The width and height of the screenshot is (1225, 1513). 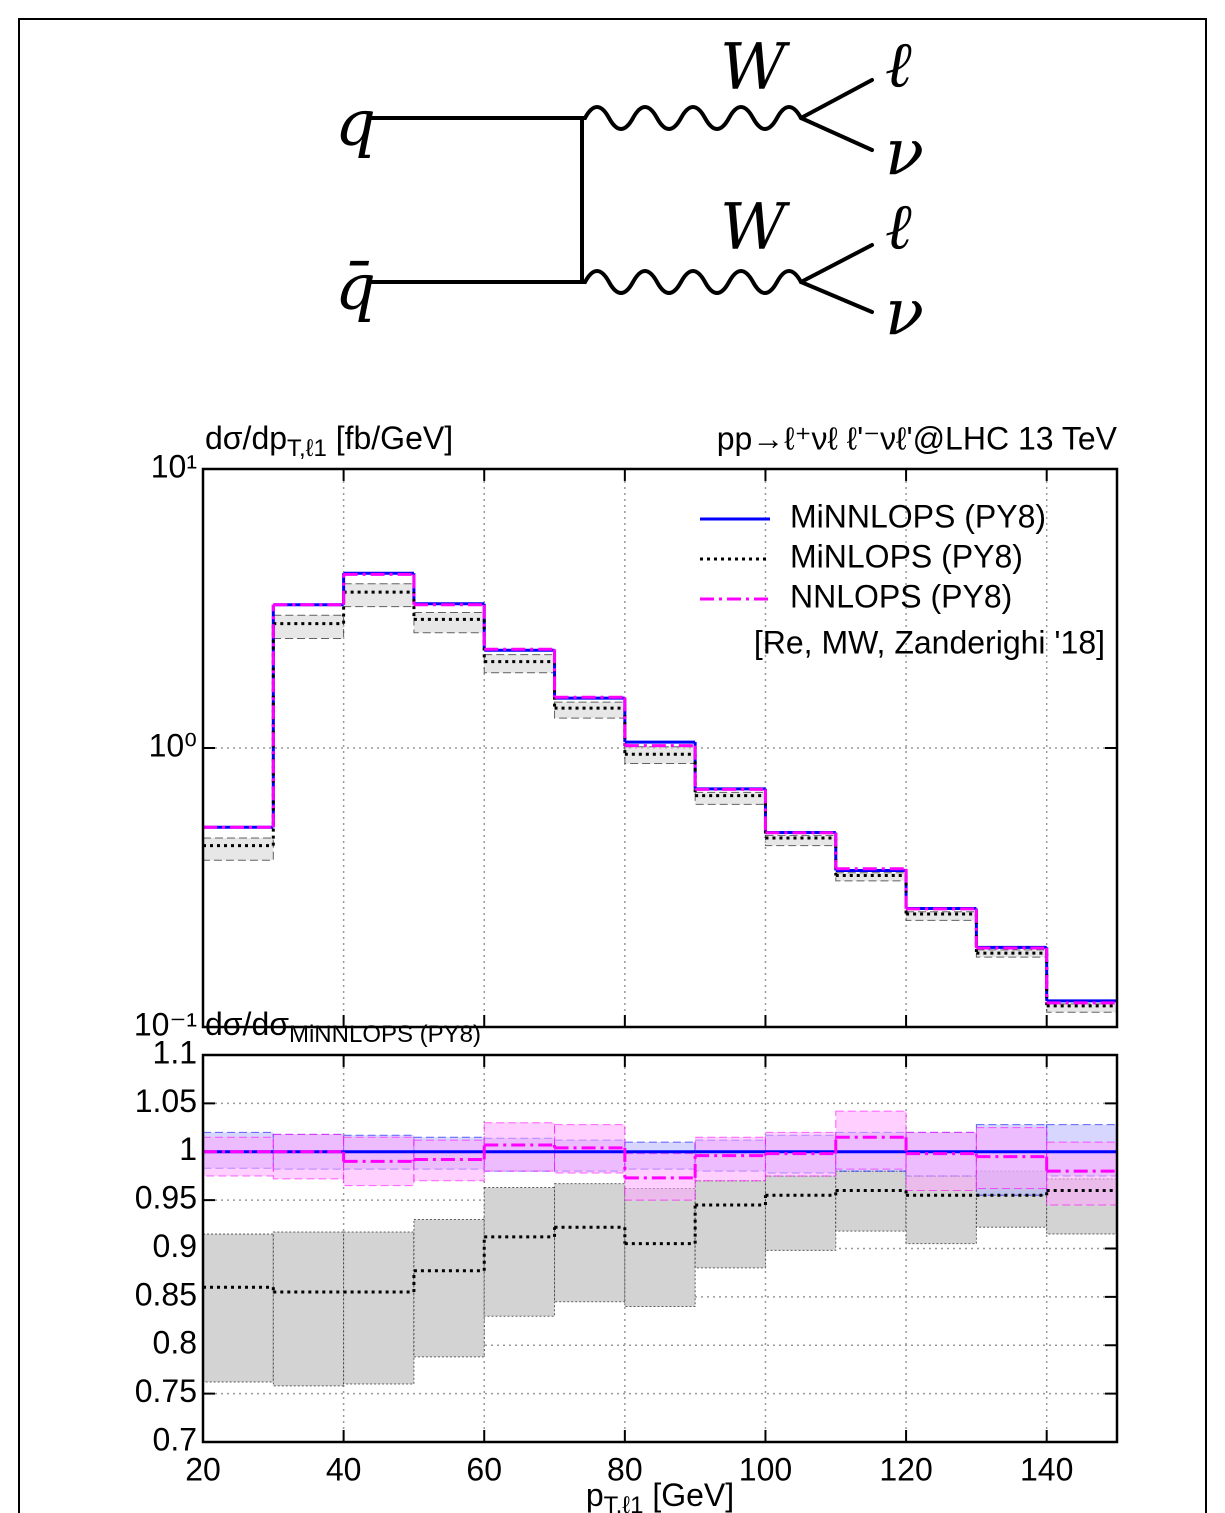 I want to click on lepton-lines, so click(x=836, y=196).